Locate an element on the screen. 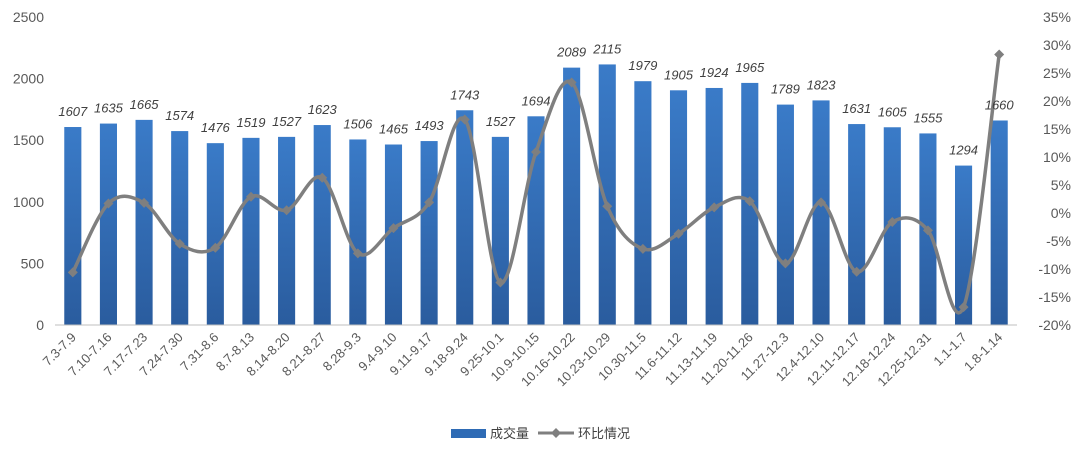 The height and width of the screenshot is (457, 1080). bar-value-label: 1555 is located at coordinates (928, 117).